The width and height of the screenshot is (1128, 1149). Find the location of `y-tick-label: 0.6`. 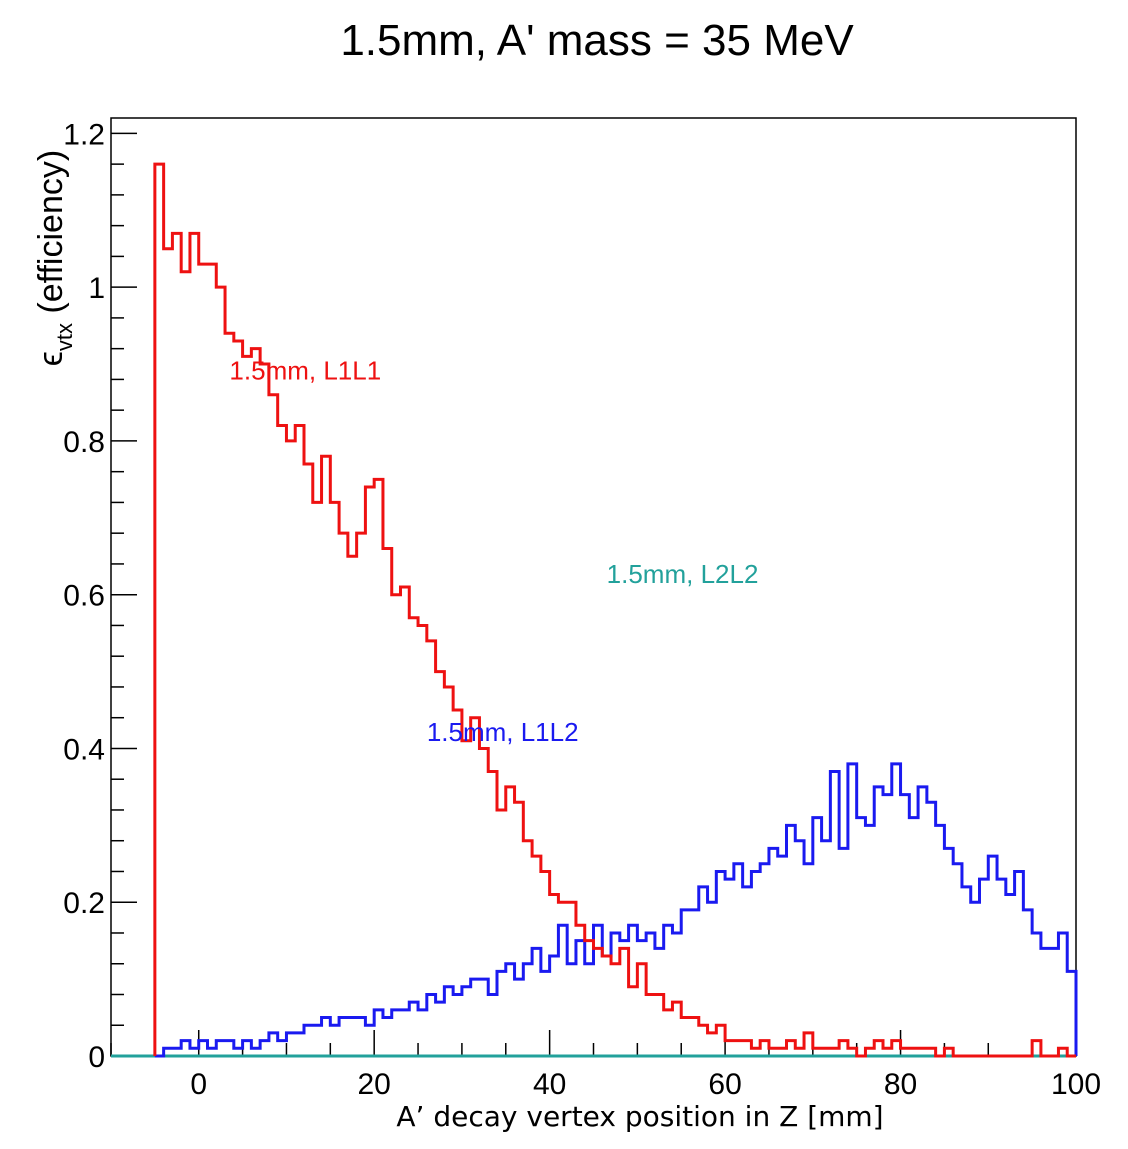

y-tick-label: 0.6 is located at coordinates (84, 596).